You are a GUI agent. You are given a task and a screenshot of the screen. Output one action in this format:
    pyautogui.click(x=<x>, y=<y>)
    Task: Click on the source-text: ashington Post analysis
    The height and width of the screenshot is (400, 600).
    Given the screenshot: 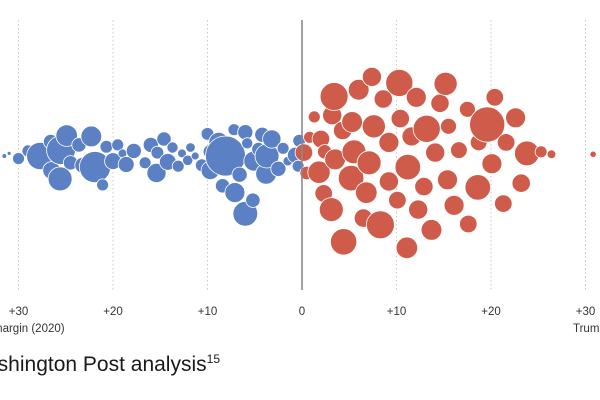 What is the action you would take?
    pyautogui.click(x=103, y=364)
    